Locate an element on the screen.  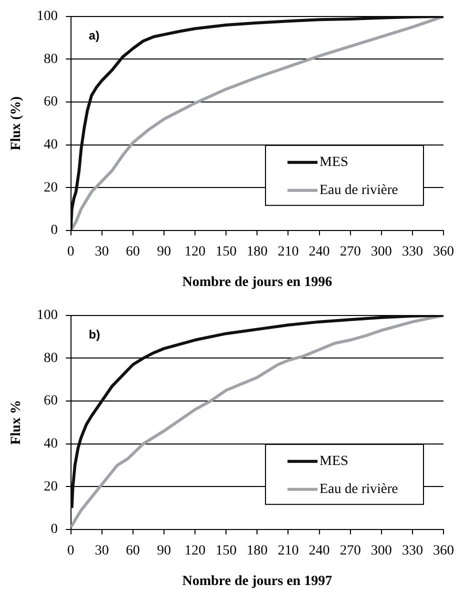
y-axis-title: Flux % is located at coordinates (16, 422).